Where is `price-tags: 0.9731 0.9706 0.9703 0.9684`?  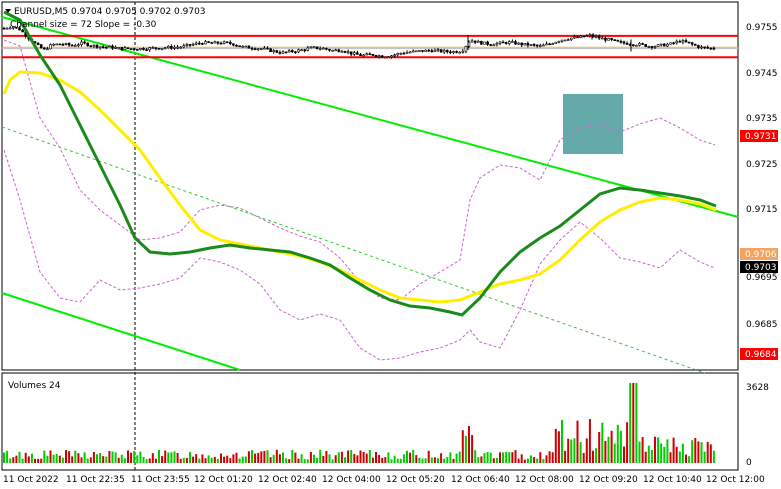
price-tags: 0.9731 0.9706 0.9703 0.9684 is located at coordinates (759, 245).